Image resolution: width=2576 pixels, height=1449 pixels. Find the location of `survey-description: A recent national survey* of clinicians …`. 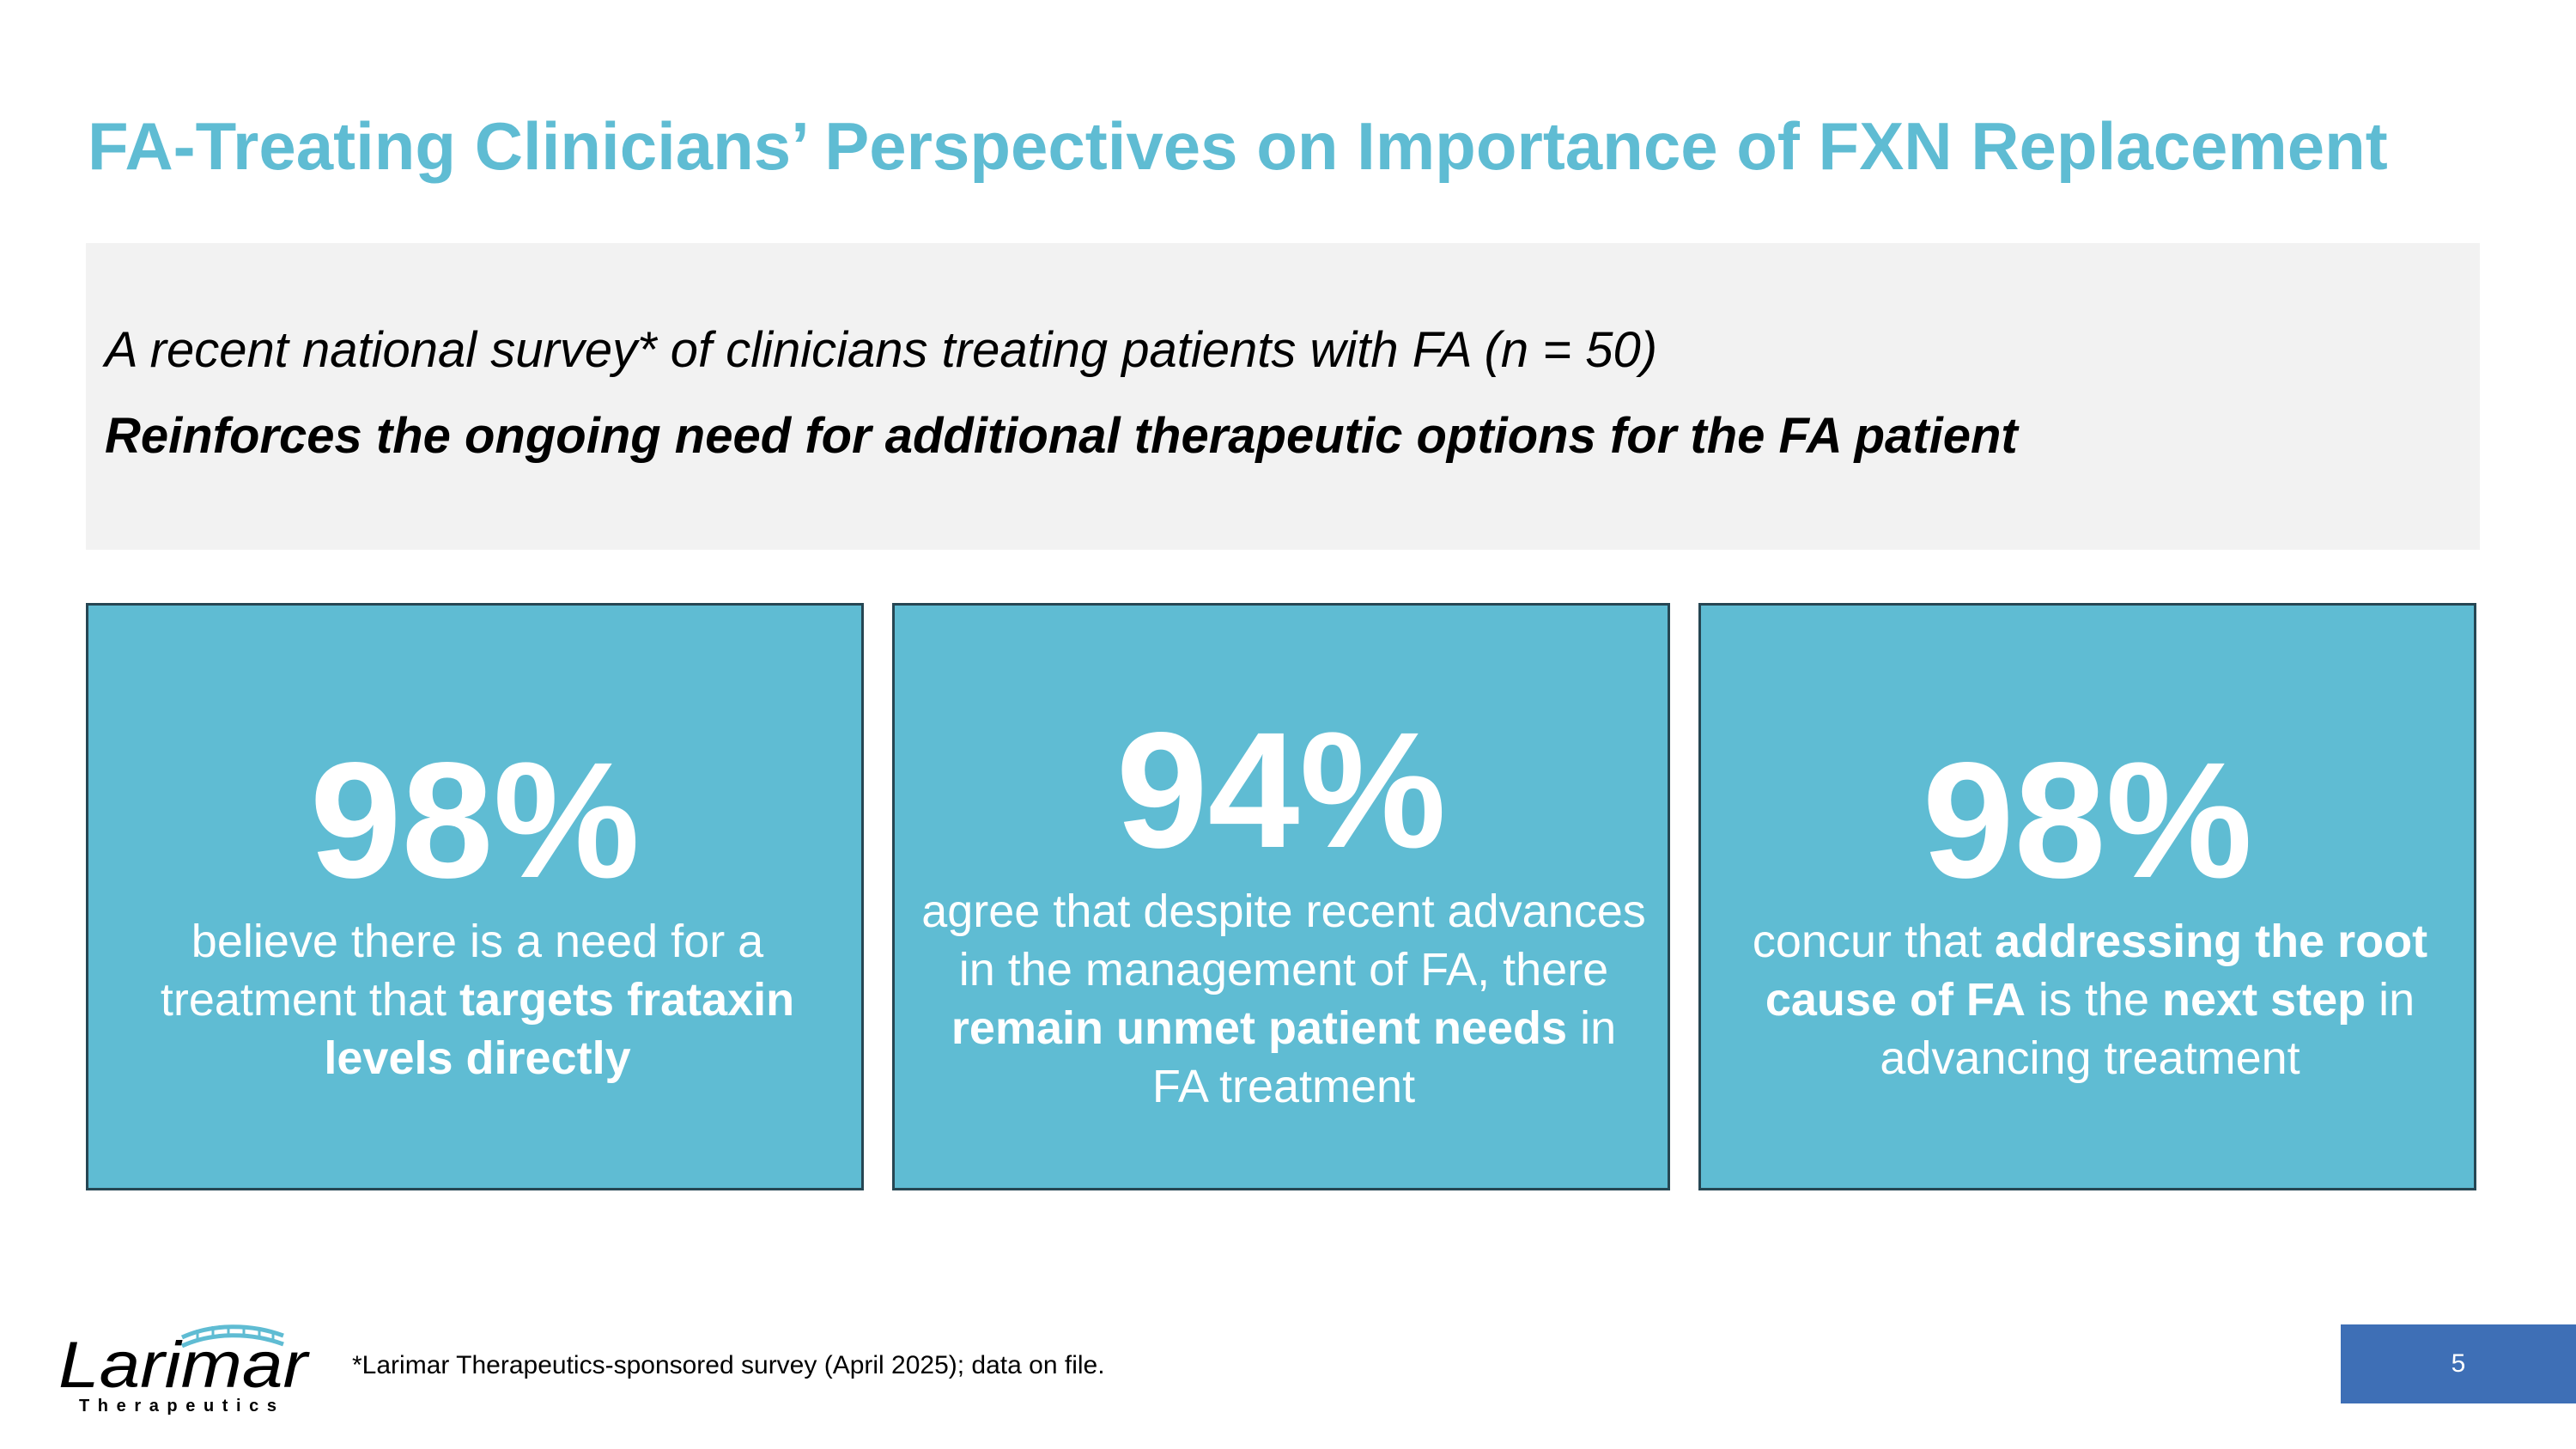

survey-description: A recent national survey* of clinicians … is located at coordinates (881, 350).